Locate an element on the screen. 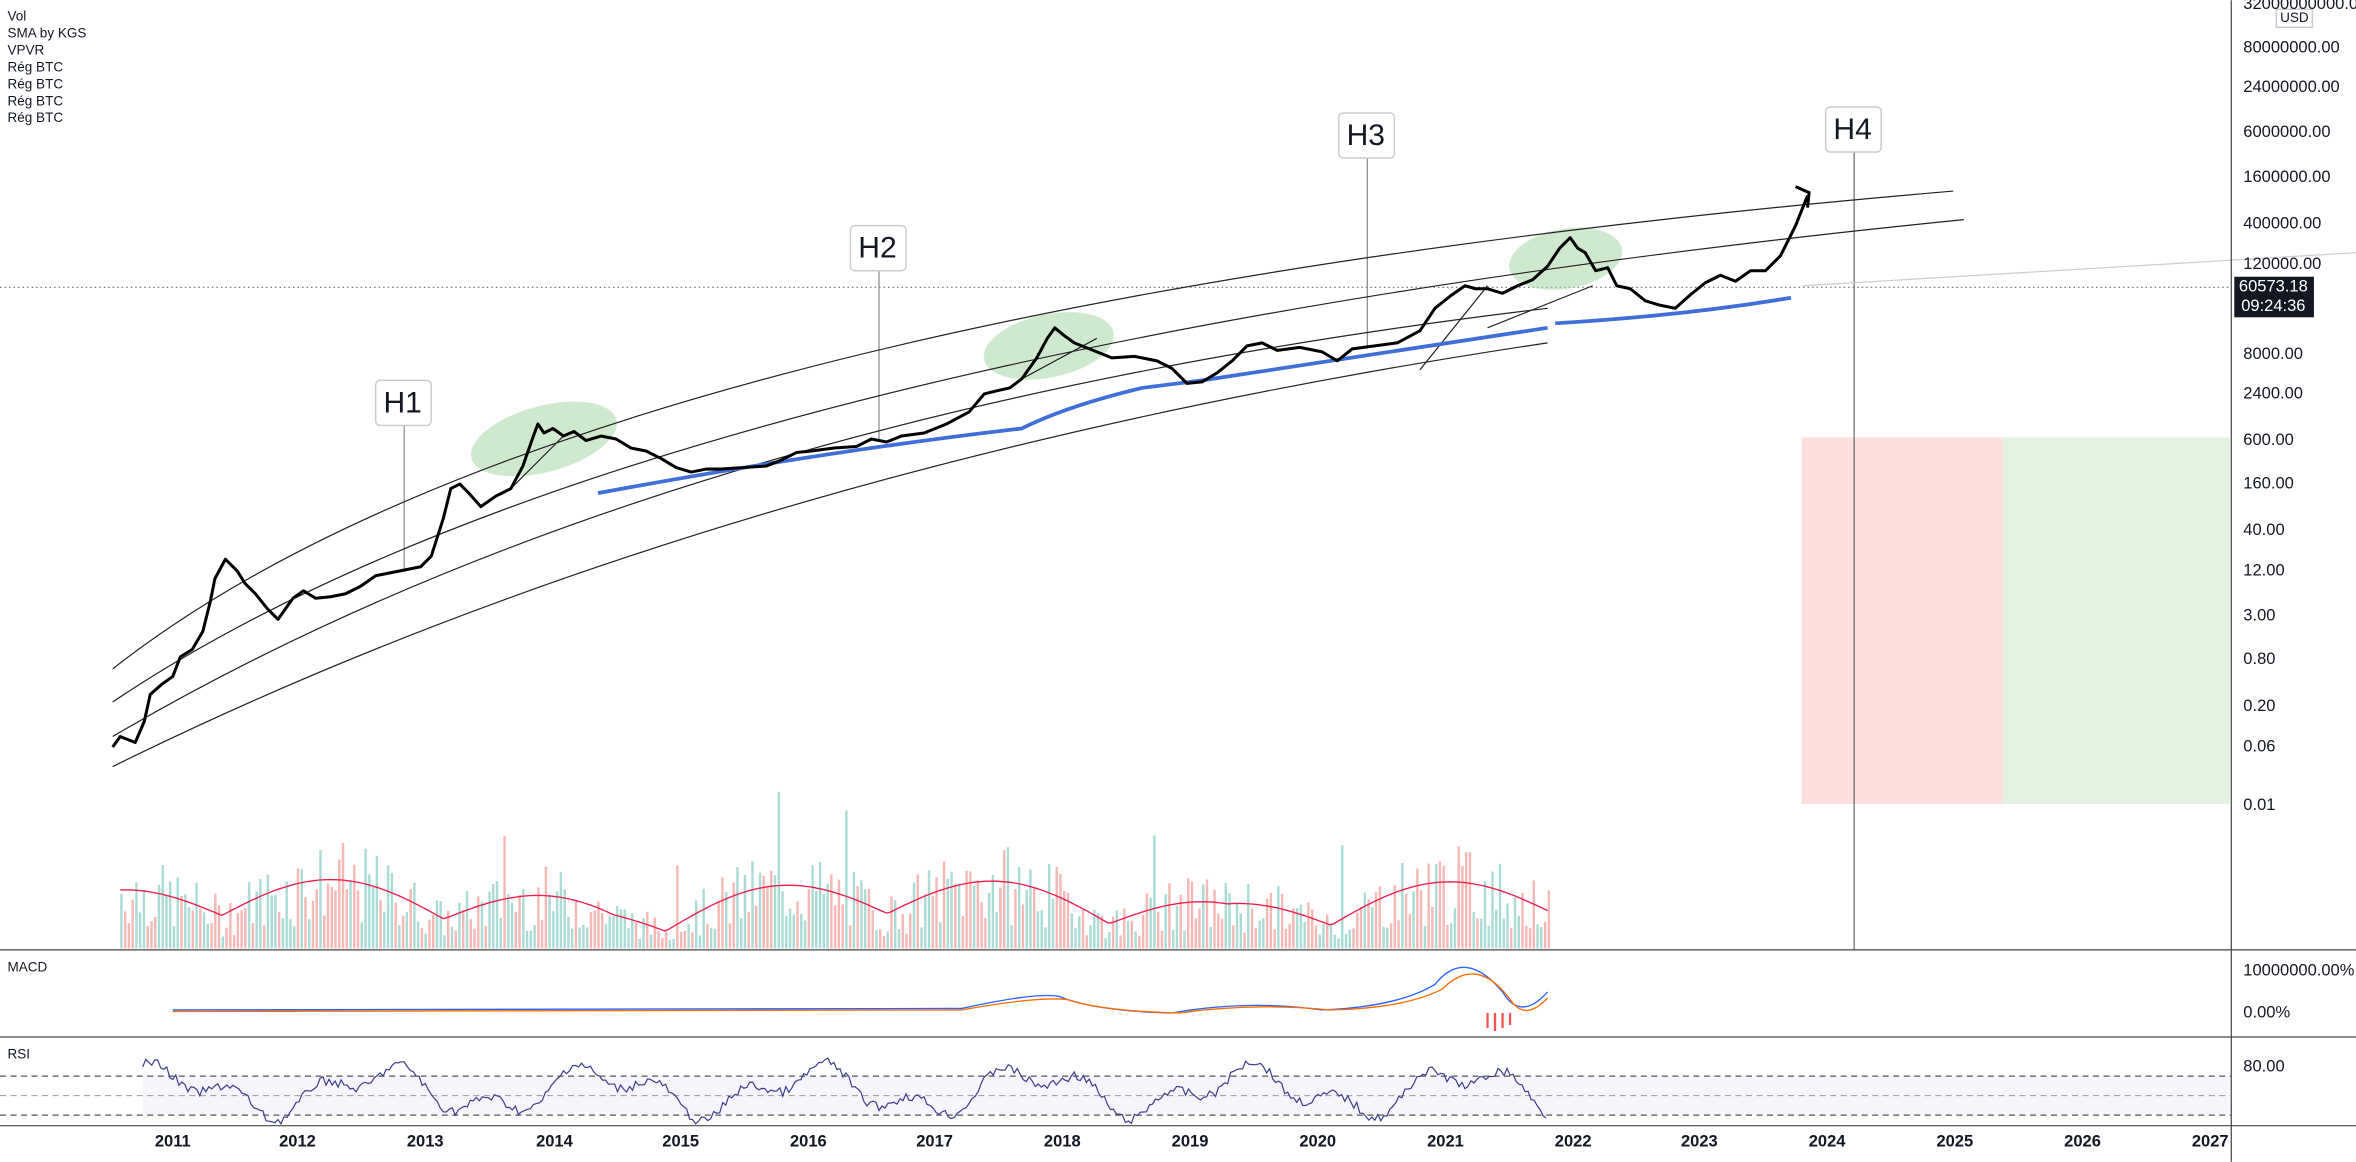  macd-pane is located at coordinates (860, 999).